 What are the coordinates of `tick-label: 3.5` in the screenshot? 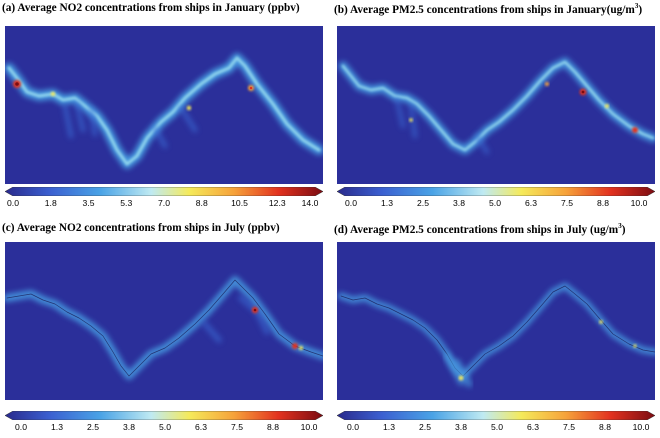 It's located at (88, 203).